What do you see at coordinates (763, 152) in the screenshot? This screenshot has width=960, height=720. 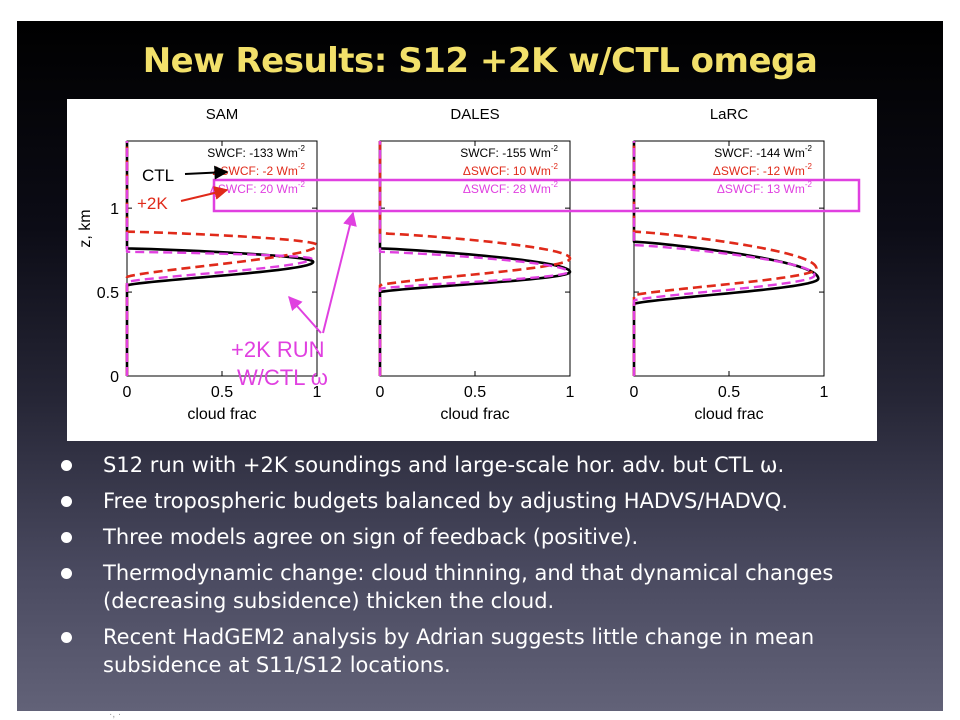 I see `legend-entry: SWCF: -144 Wm-2` at bounding box center [763, 152].